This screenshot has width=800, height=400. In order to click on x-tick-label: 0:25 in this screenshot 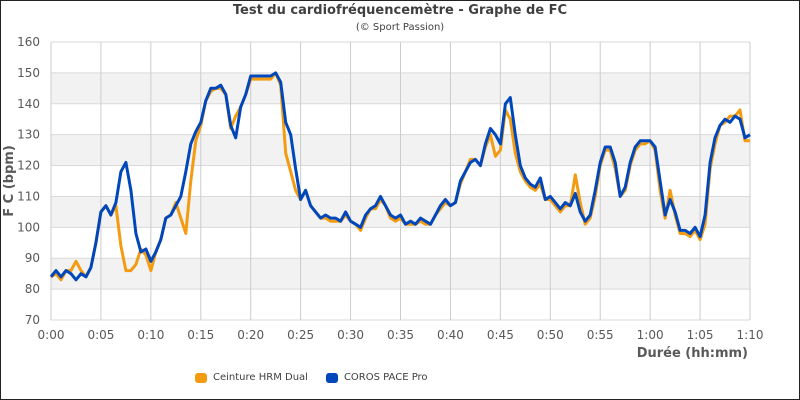, I will do `click(300, 335)`.